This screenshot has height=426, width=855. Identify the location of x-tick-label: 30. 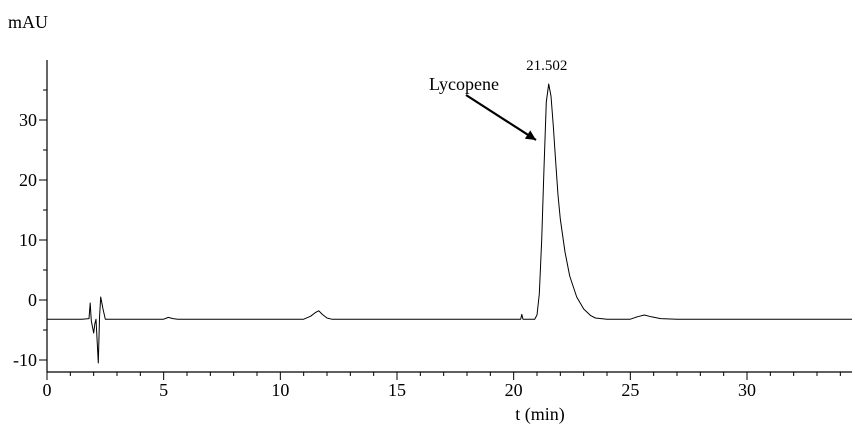
(747, 390).